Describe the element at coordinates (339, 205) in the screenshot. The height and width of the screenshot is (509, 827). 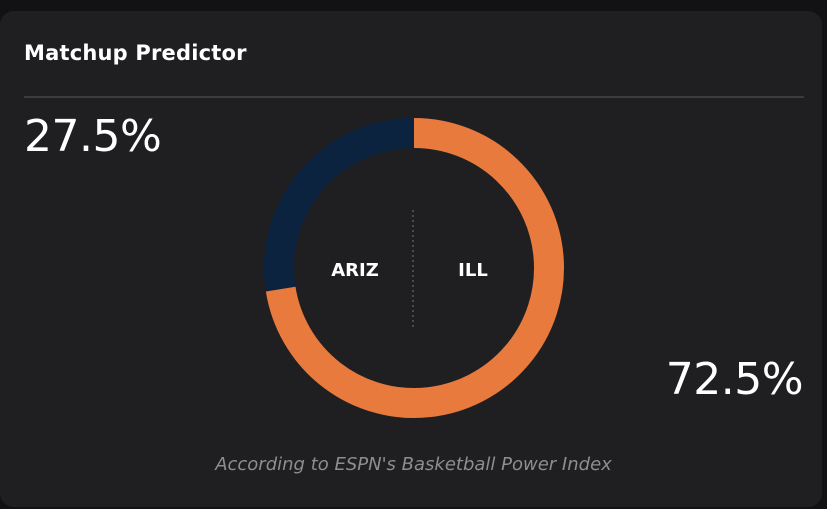
I see `donut-segment-ariz` at that location.